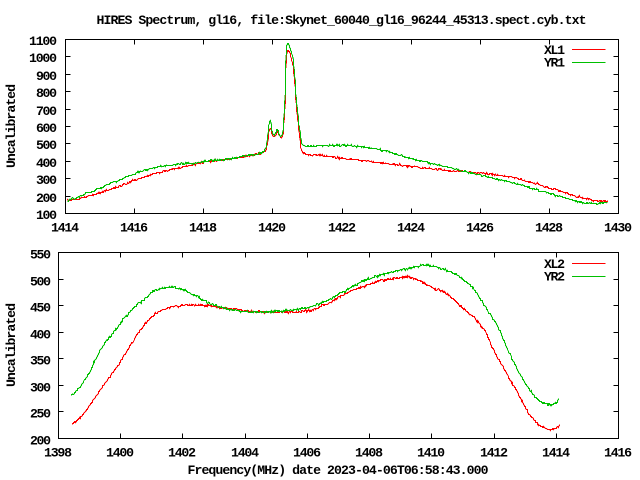 Image resolution: width=640 pixels, height=480 pixels. Describe the element at coordinates (46, 215) in the screenshot. I see `svg-text: 100` at that location.